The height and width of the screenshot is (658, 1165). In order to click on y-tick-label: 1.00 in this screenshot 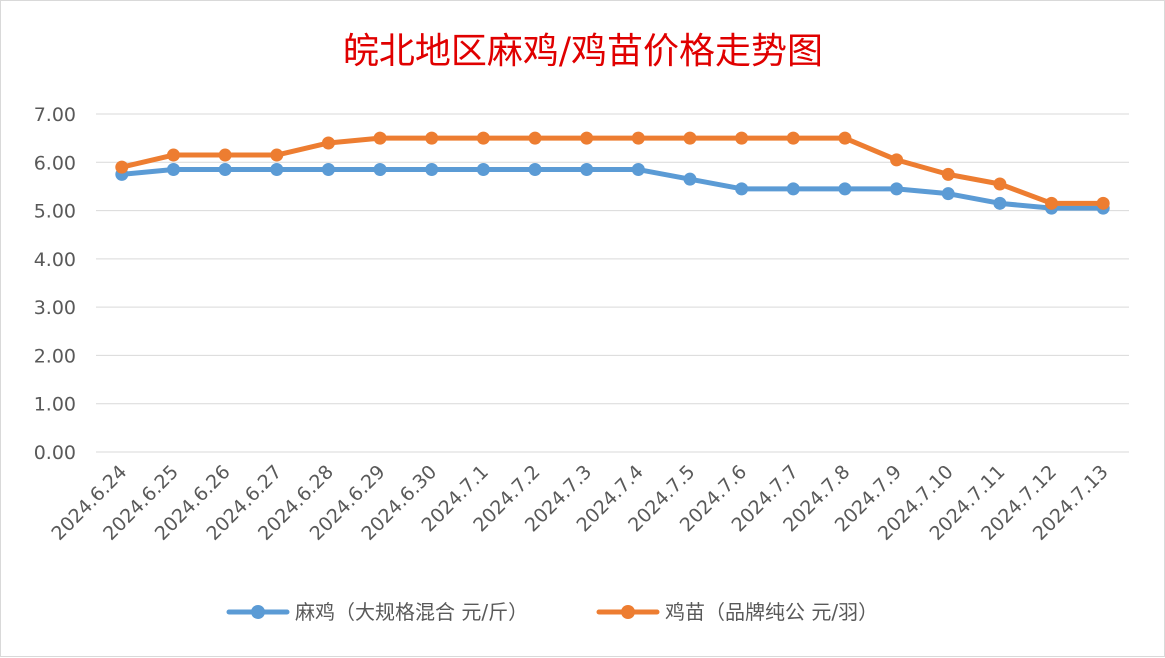, I will do `click(55, 405)`.